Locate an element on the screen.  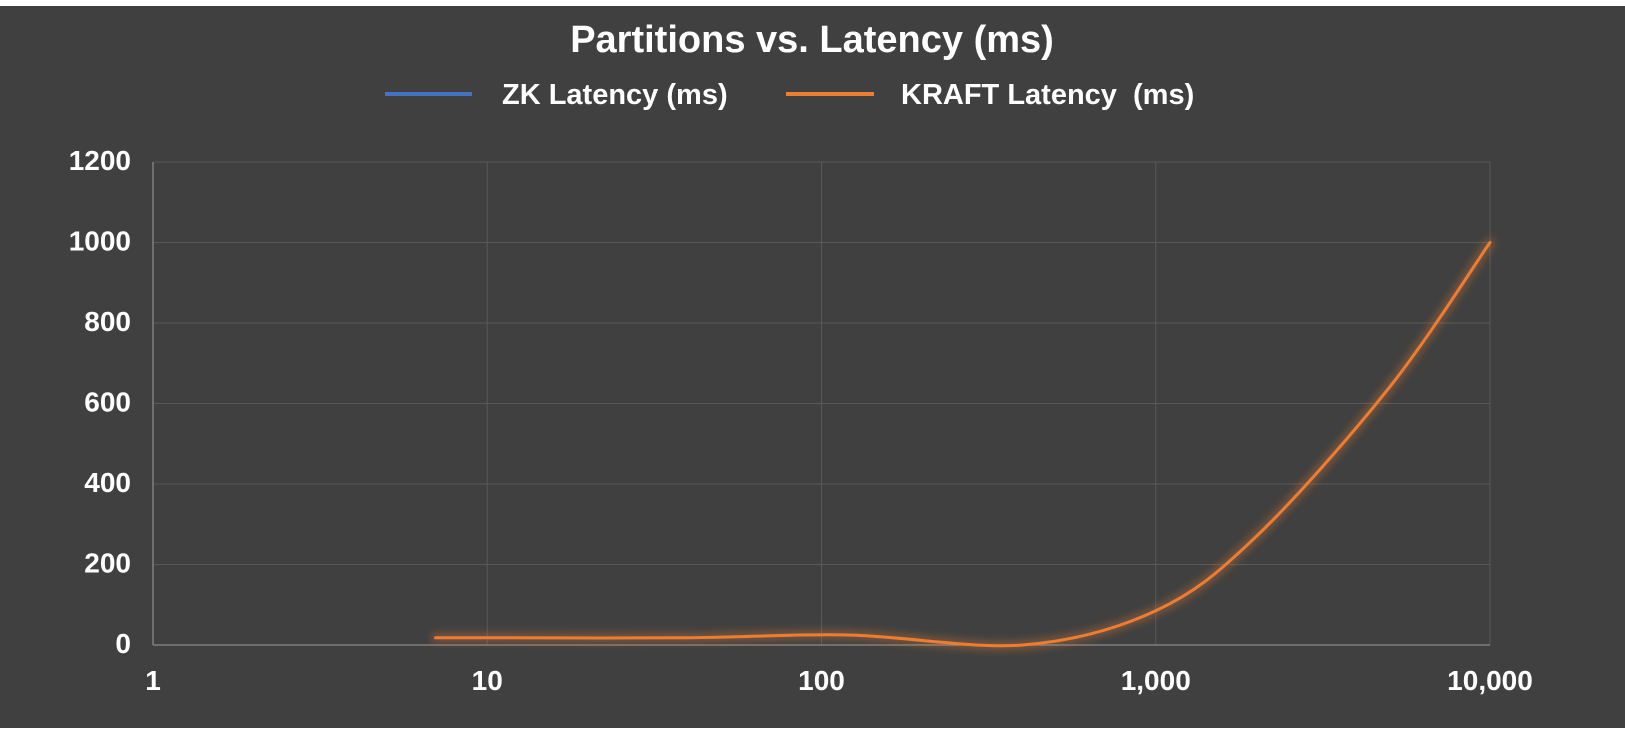
y-tick-label: 600 is located at coordinates (107, 402).